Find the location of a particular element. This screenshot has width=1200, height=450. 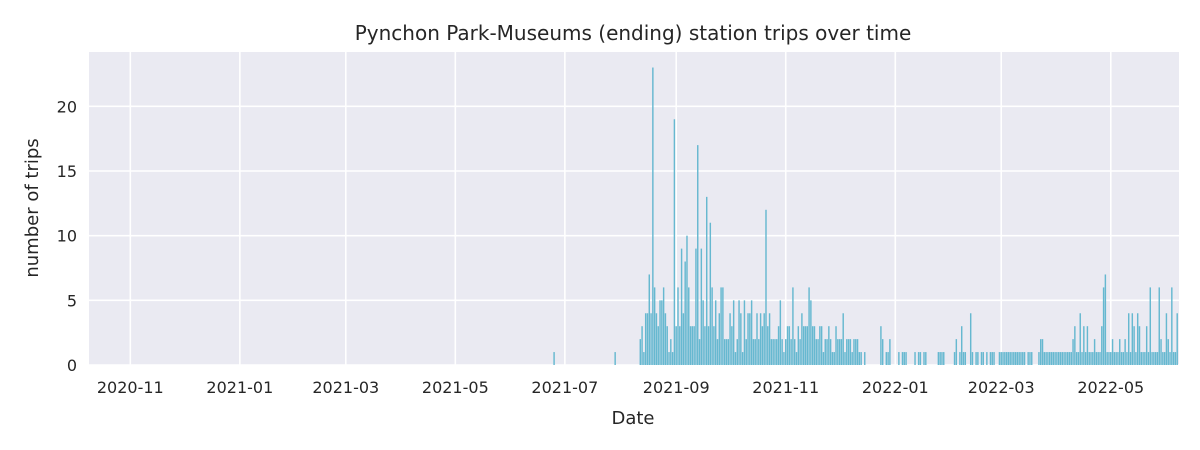

x-tick-label: 2021-03 is located at coordinates (345, 387).